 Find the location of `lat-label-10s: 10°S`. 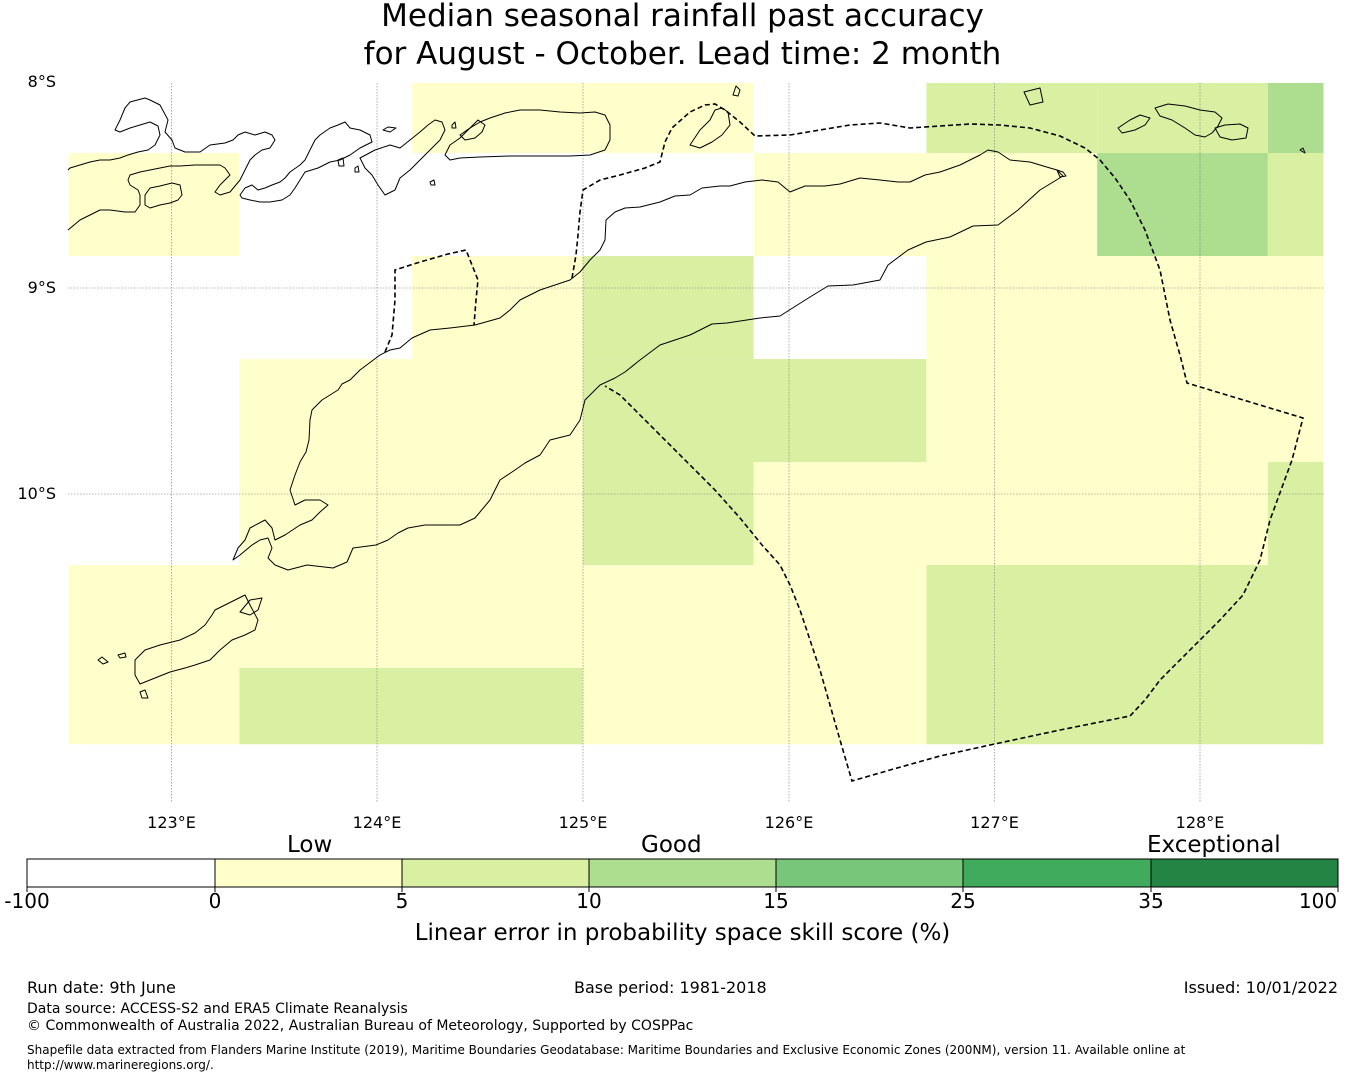

lat-label-10s: 10°S is located at coordinates (36, 493).